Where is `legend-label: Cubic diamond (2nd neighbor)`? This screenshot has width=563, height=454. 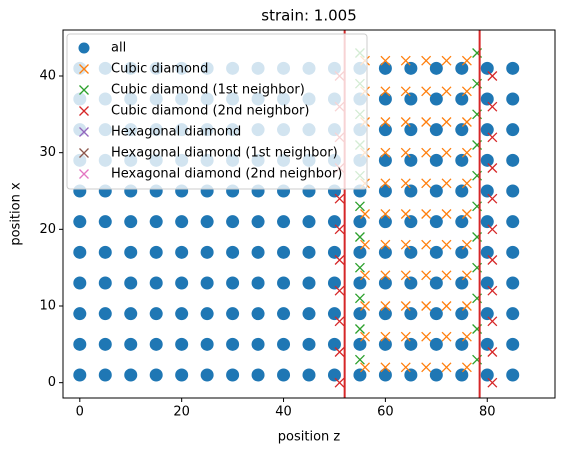 legend-label: Cubic diamond (2nd neighbor) is located at coordinates (210, 111).